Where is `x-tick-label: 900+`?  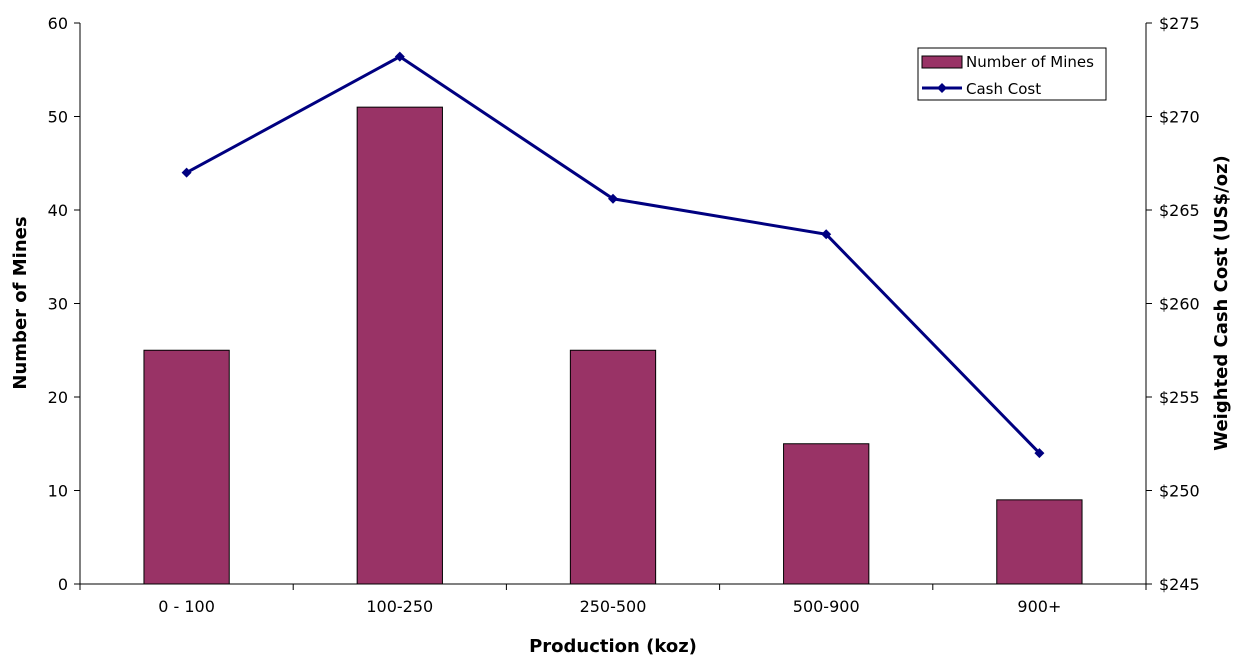 x-tick-label: 900+ is located at coordinates (1039, 606).